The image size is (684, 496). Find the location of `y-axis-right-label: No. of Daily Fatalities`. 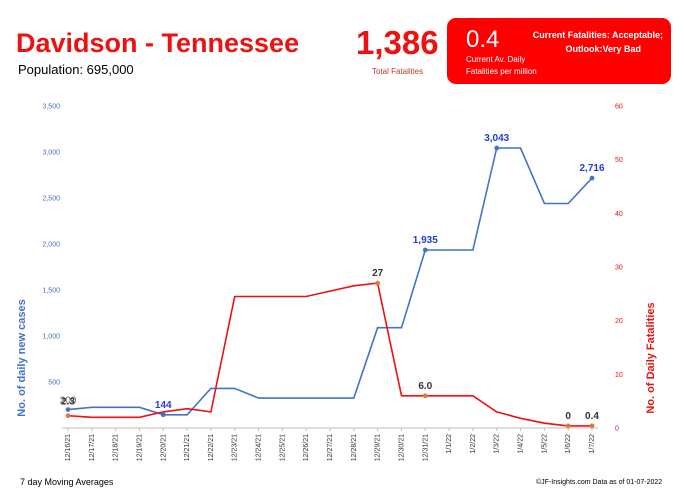

y-axis-right-label: No. of Daily Fatalities is located at coordinates (651, 358).